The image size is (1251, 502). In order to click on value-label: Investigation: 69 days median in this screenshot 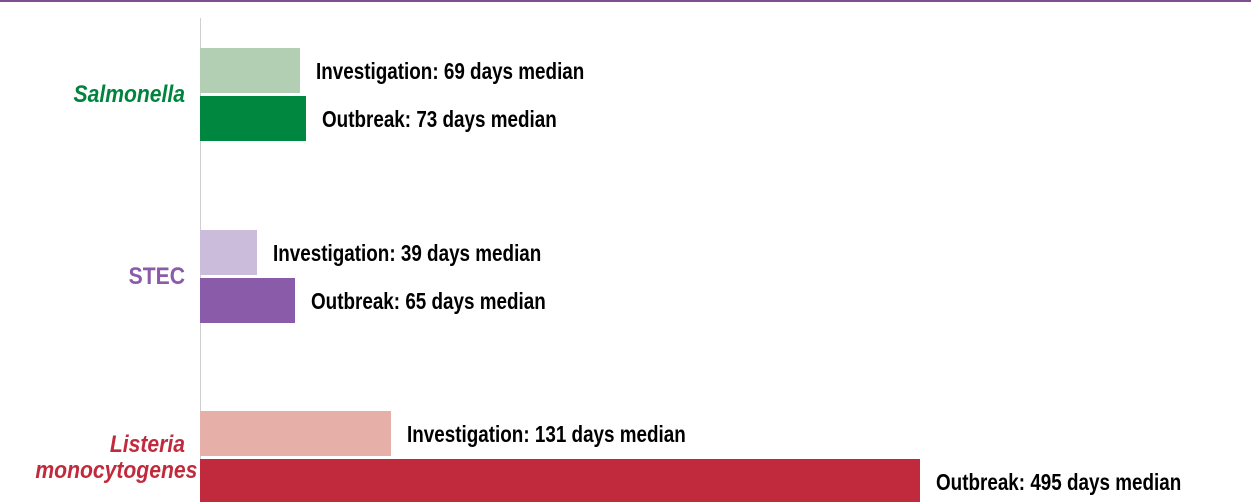, I will do `click(450, 70)`.